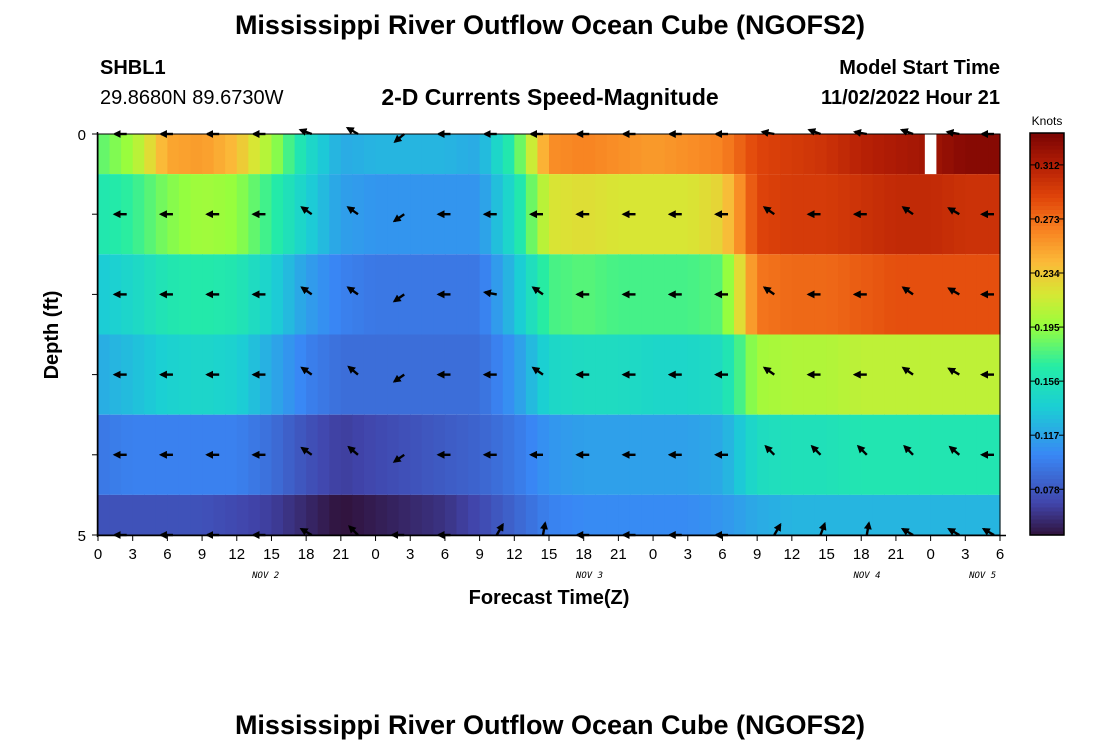 This screenshot has width=1100, height=750. Describe the element at coordinates (930, 554) in the screenshot. I see `x-tick-label: 0` at that location.